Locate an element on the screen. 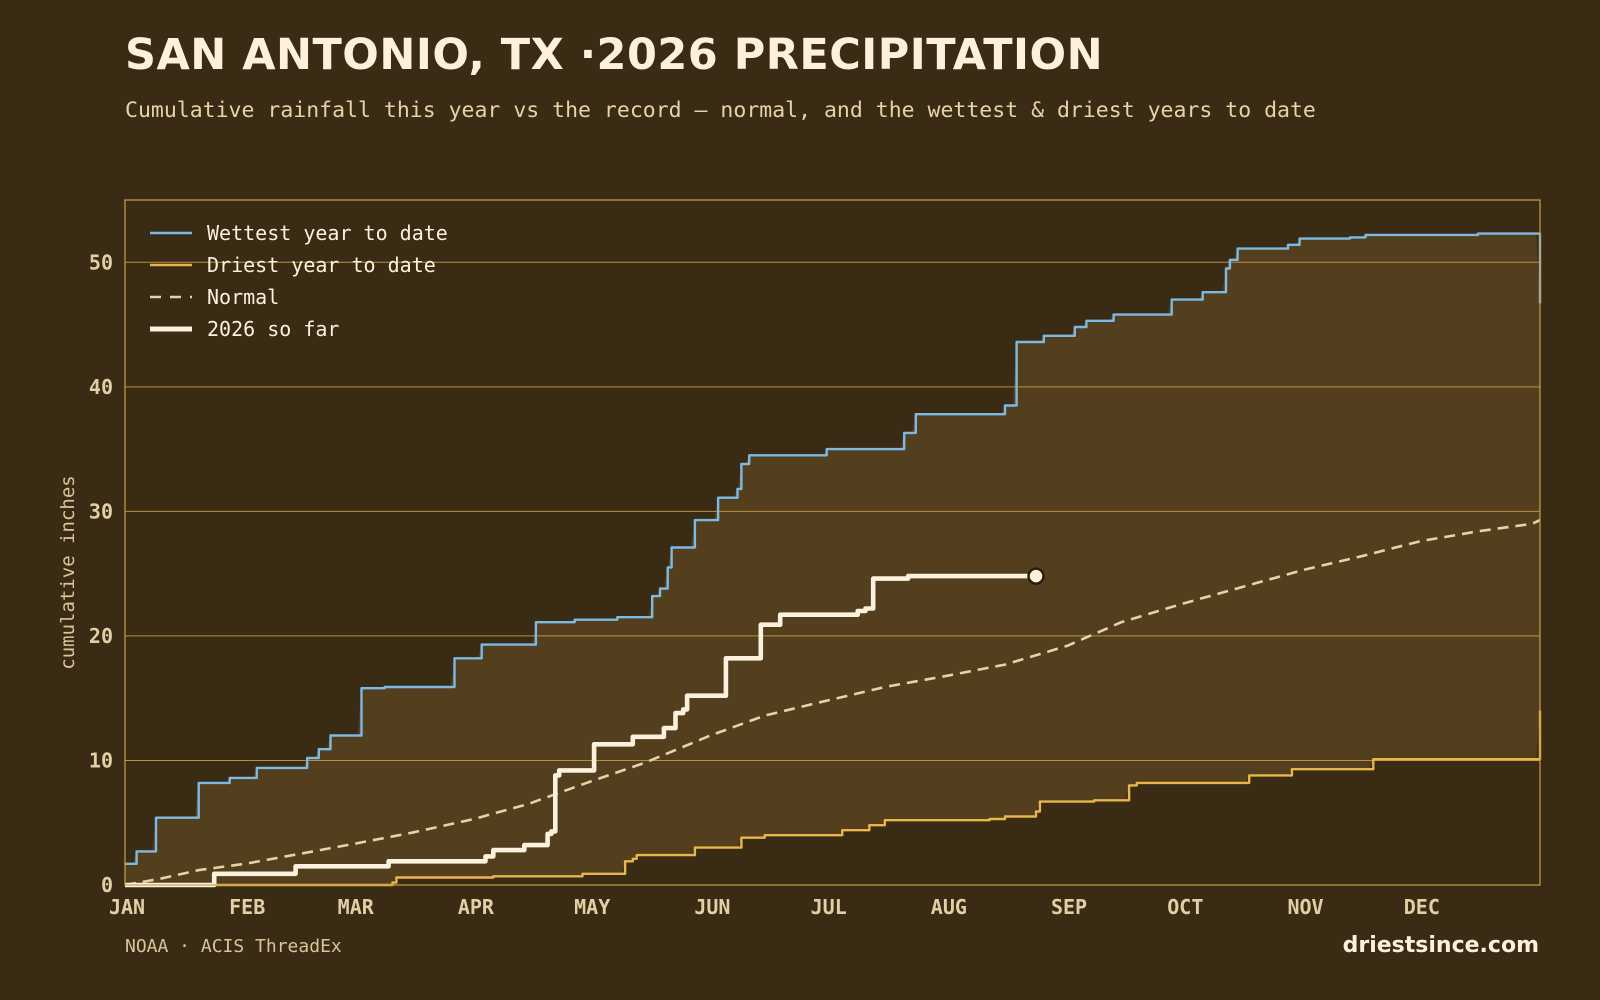 The image size is (1600, 1000). legend-label-normal: Normal is located at coordinates (243, 297).